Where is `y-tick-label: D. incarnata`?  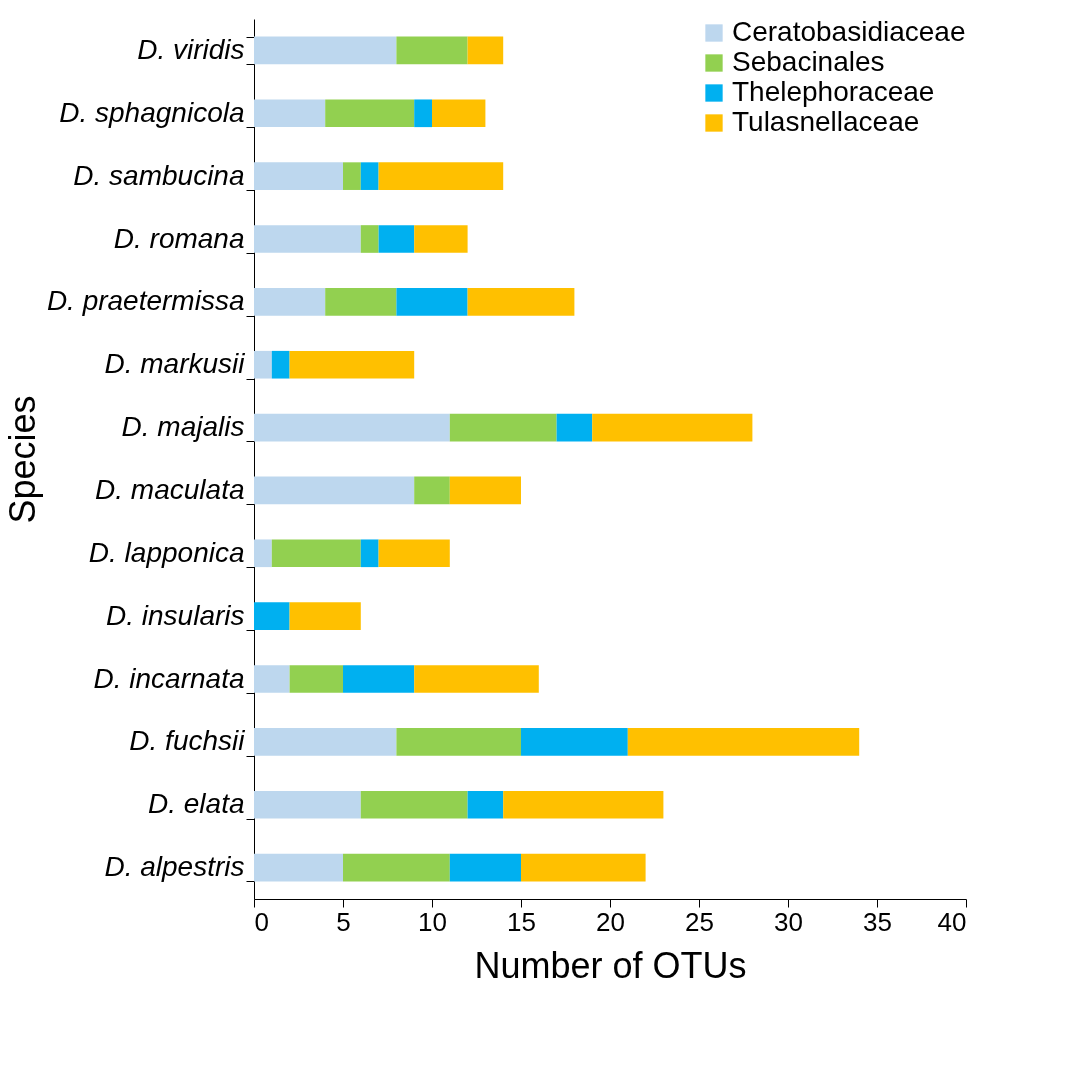
y-tick-label: D. incarnata is located at coordinates (169, 678).